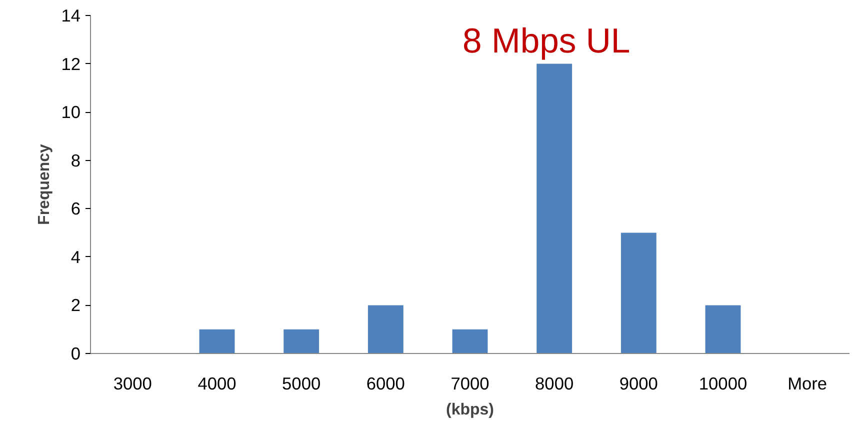  I want to click on x-tick-label: 6000, so click(385, 384).